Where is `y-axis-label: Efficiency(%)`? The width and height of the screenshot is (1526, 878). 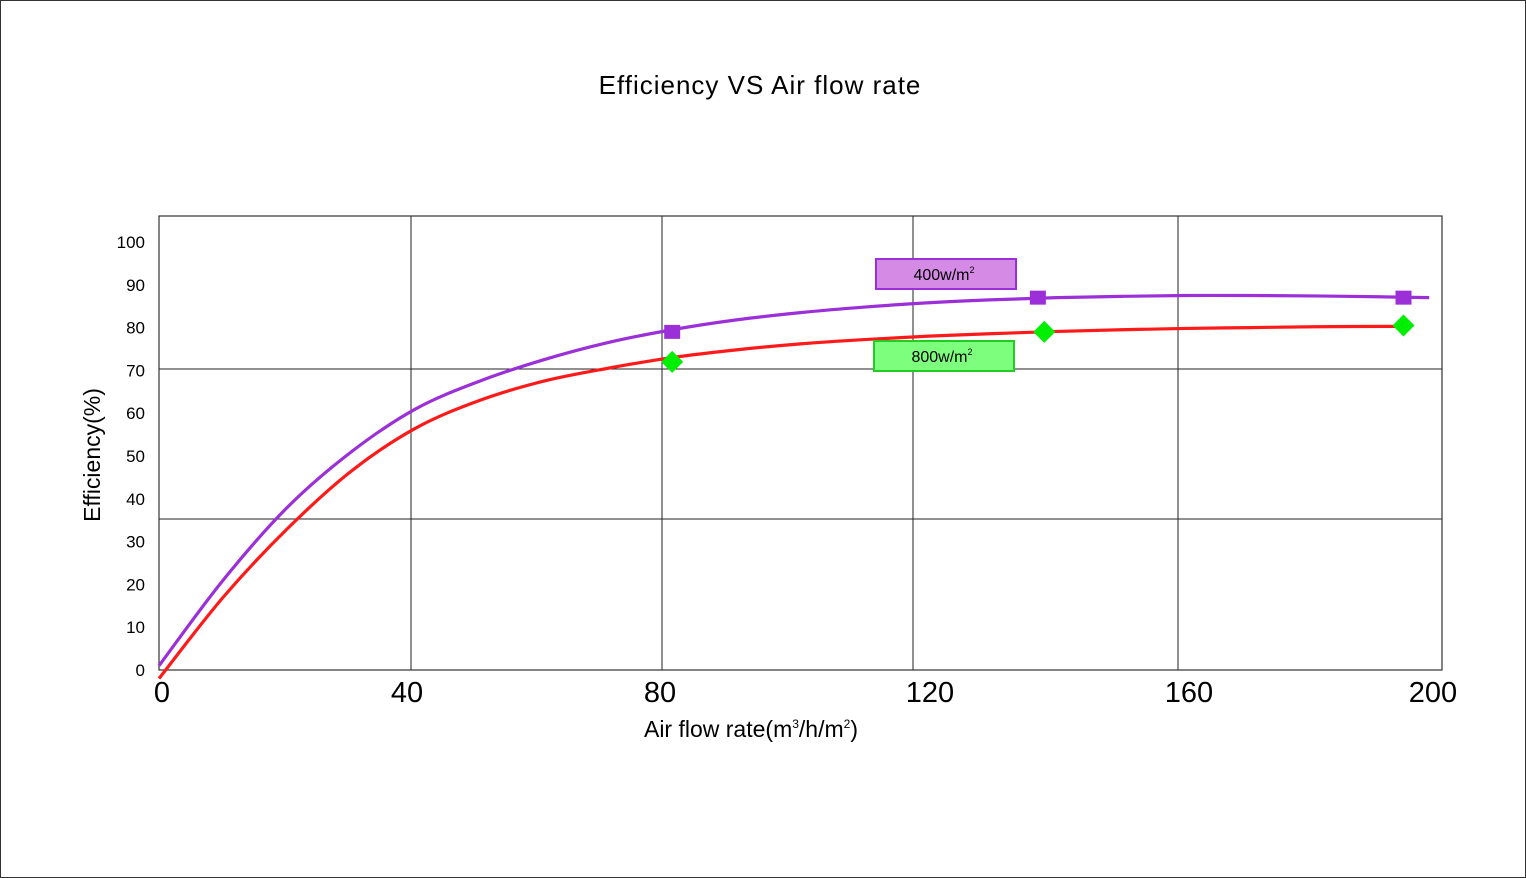 y-axis-label: Efficiency(%) is located at coordinates (92, 455).